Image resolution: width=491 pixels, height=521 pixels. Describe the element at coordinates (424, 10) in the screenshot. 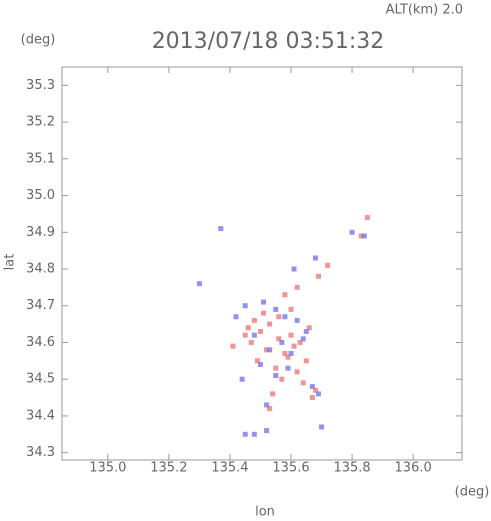

I see `altitude-label: ALT(km) 2.0` at that location.